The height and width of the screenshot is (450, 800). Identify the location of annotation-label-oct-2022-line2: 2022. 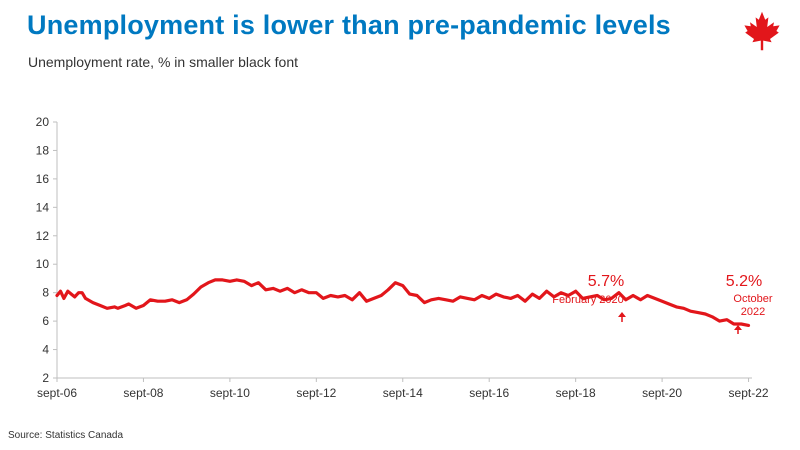
(753, 312).